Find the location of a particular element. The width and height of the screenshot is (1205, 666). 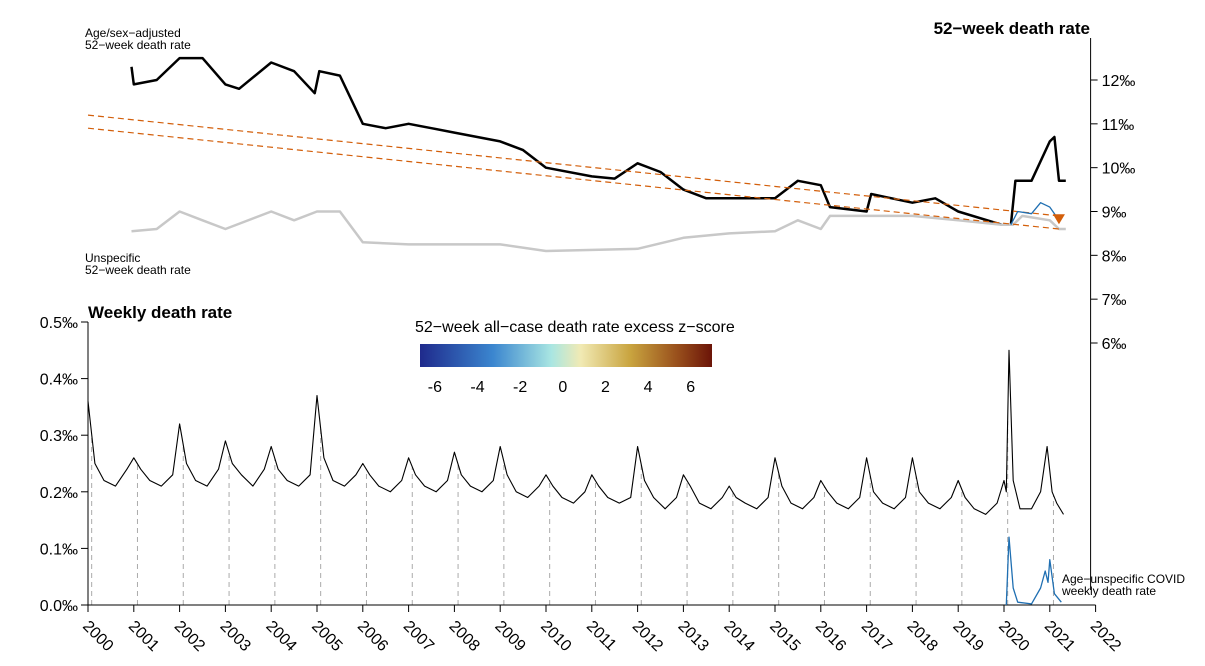

x-tick-label: 2010 is located at coordinates (555, 636).